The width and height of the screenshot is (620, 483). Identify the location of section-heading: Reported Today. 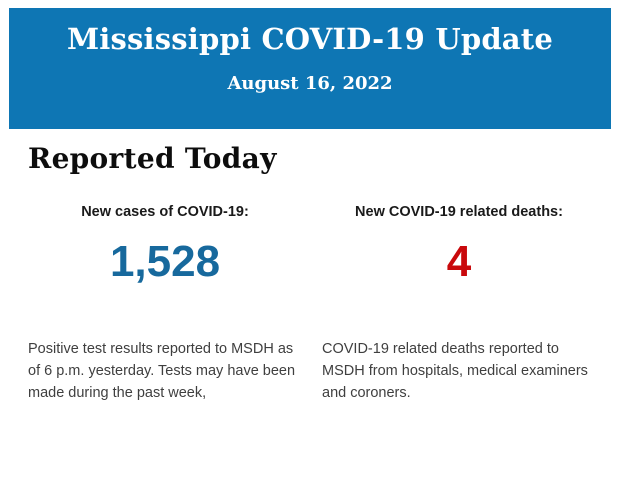
(152, 158).